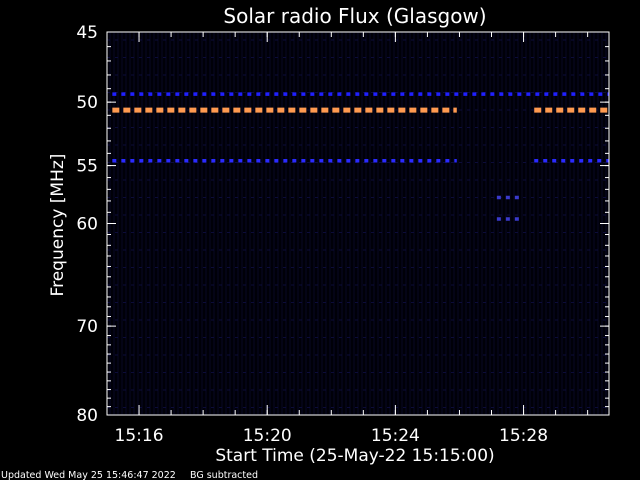 This screenshot has width=640, height=480. Describe the element at coordinates (87, 103) in the screenshot. I see `y-tick-label: 50` at that location.